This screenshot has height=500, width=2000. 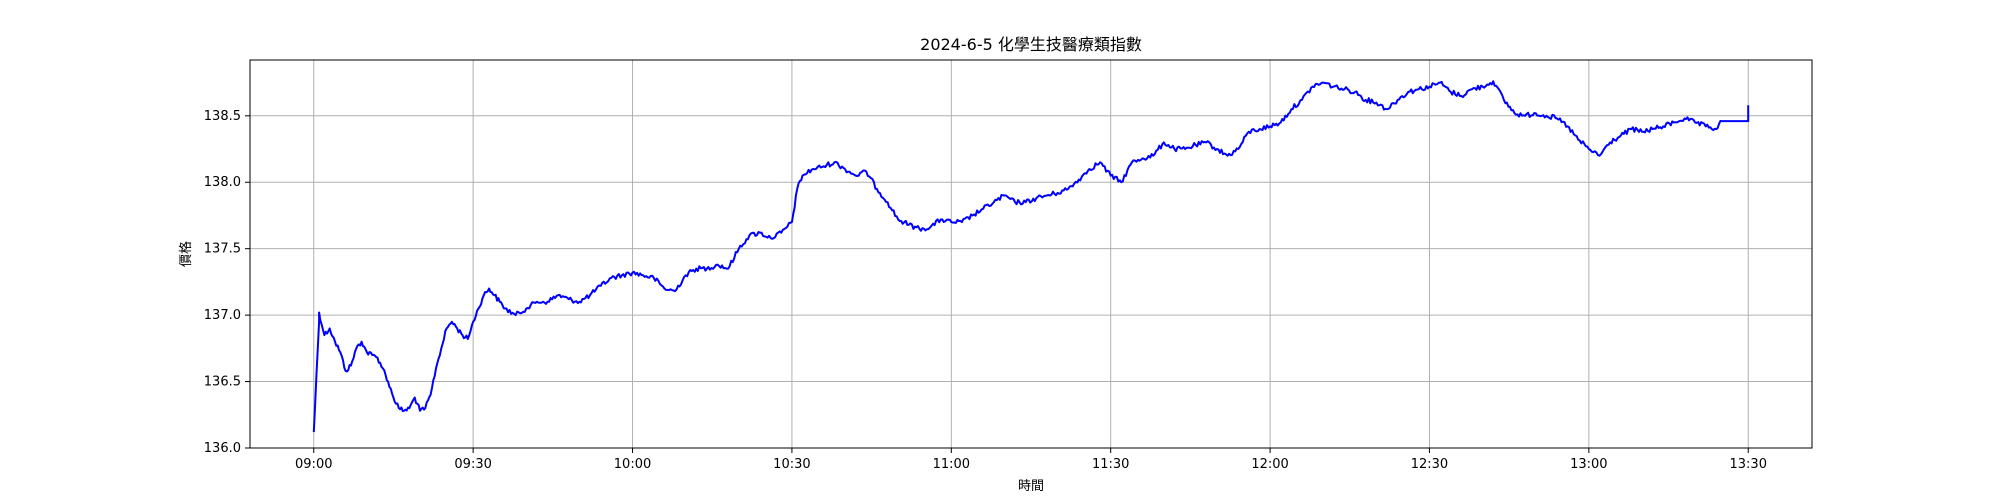 I want to click on y-tick-label: 137.0, so click(x=222, y=315).